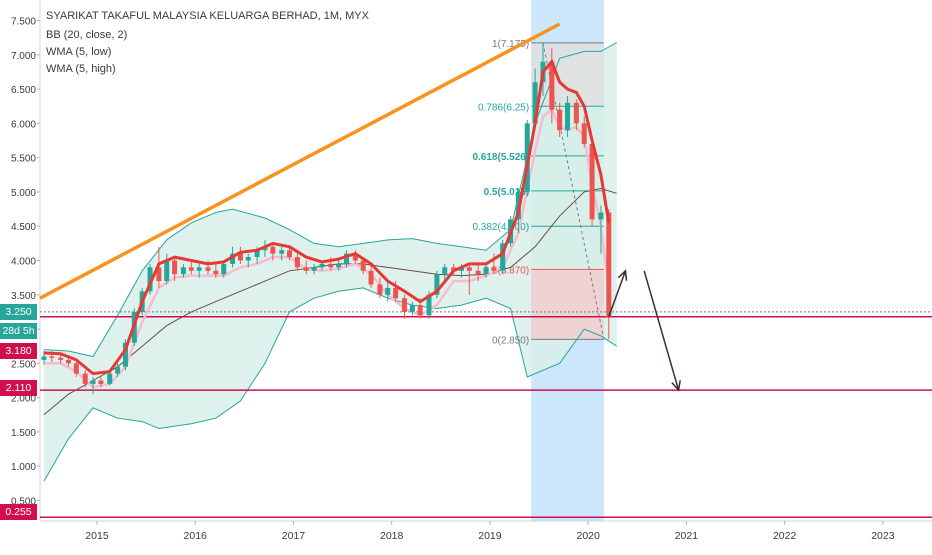 This screenshot has width=932, height=555. I want to click on x-tick-label: 2018, so click(392, 536).